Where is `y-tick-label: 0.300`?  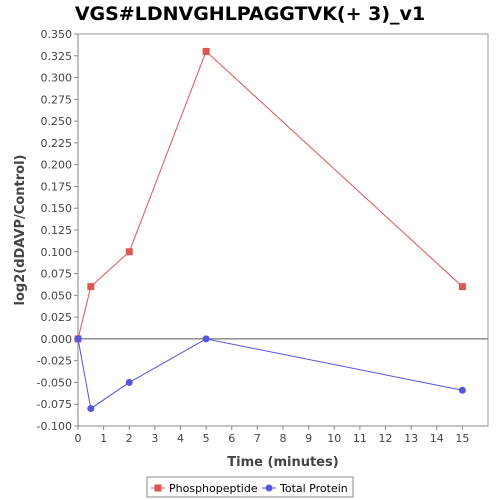
y-tick-label: 0.300 is located at coordinates (57, 78).